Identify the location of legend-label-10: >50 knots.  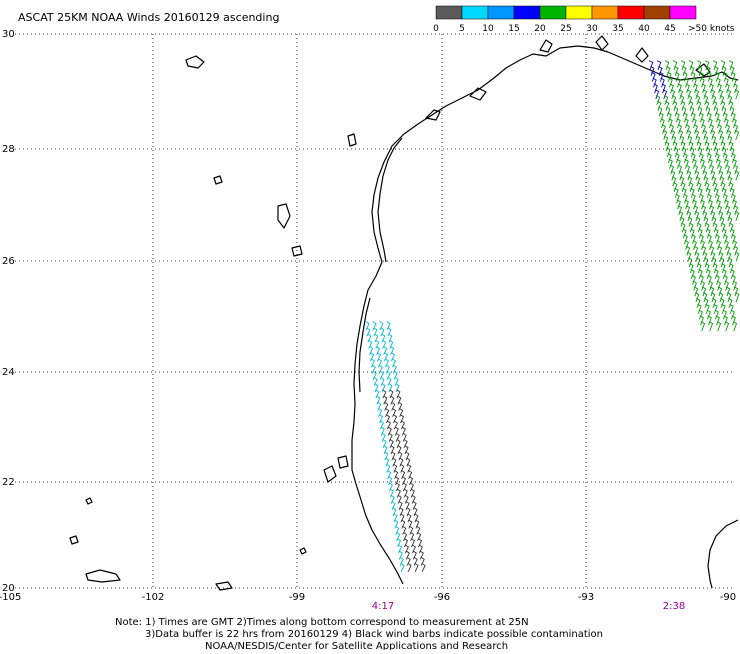
(711, 29).